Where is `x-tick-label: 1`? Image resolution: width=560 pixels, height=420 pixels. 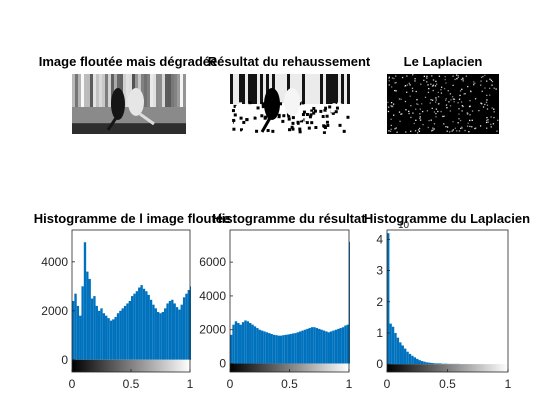 x-tick-label: 1 is located at coordinates (508, 384).